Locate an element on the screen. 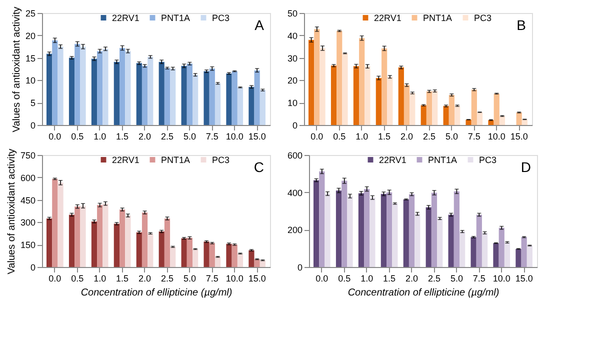 The height and width of the screenshot is (341, 591). legend-label: 22RV1 is located at coordinates (388, 17).